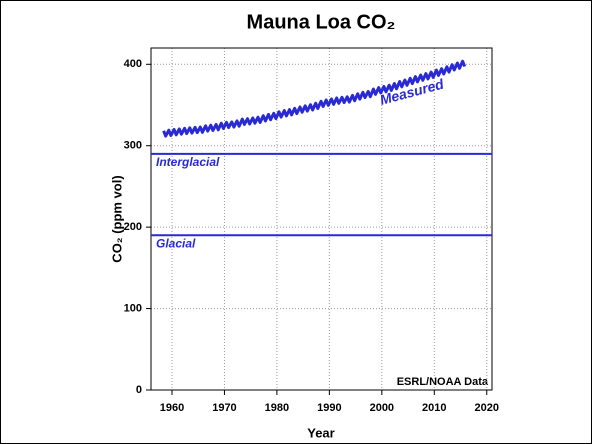 The image size is (592, 444). What do you see at coordinates (314, 98) in the screenshot?
I see `data-line` at bounding box center [314, 98].